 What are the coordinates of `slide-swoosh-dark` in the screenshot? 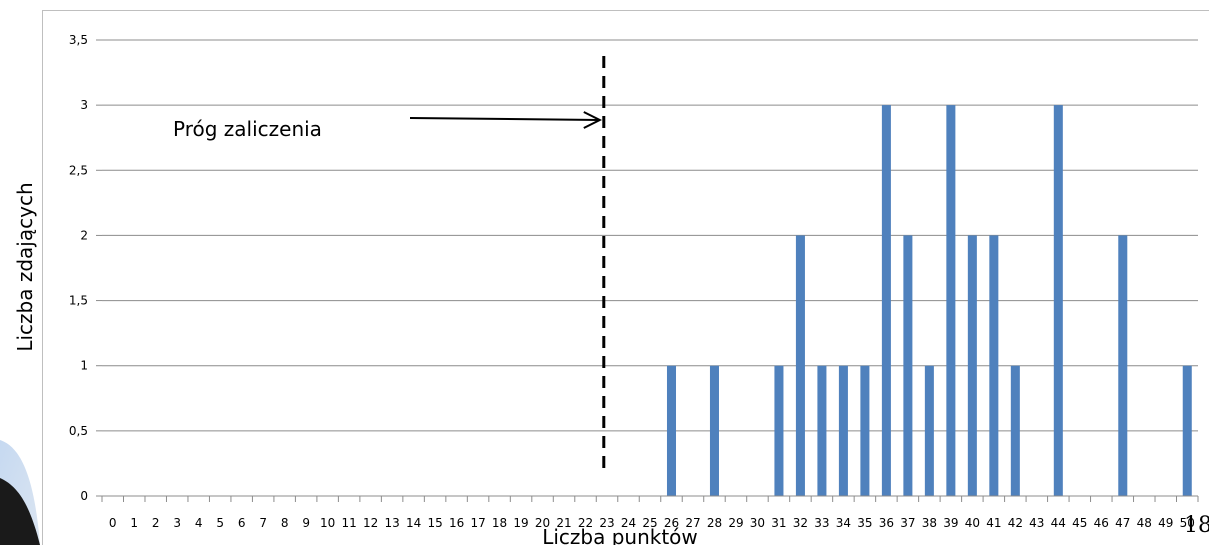 It's located at (20, 511).